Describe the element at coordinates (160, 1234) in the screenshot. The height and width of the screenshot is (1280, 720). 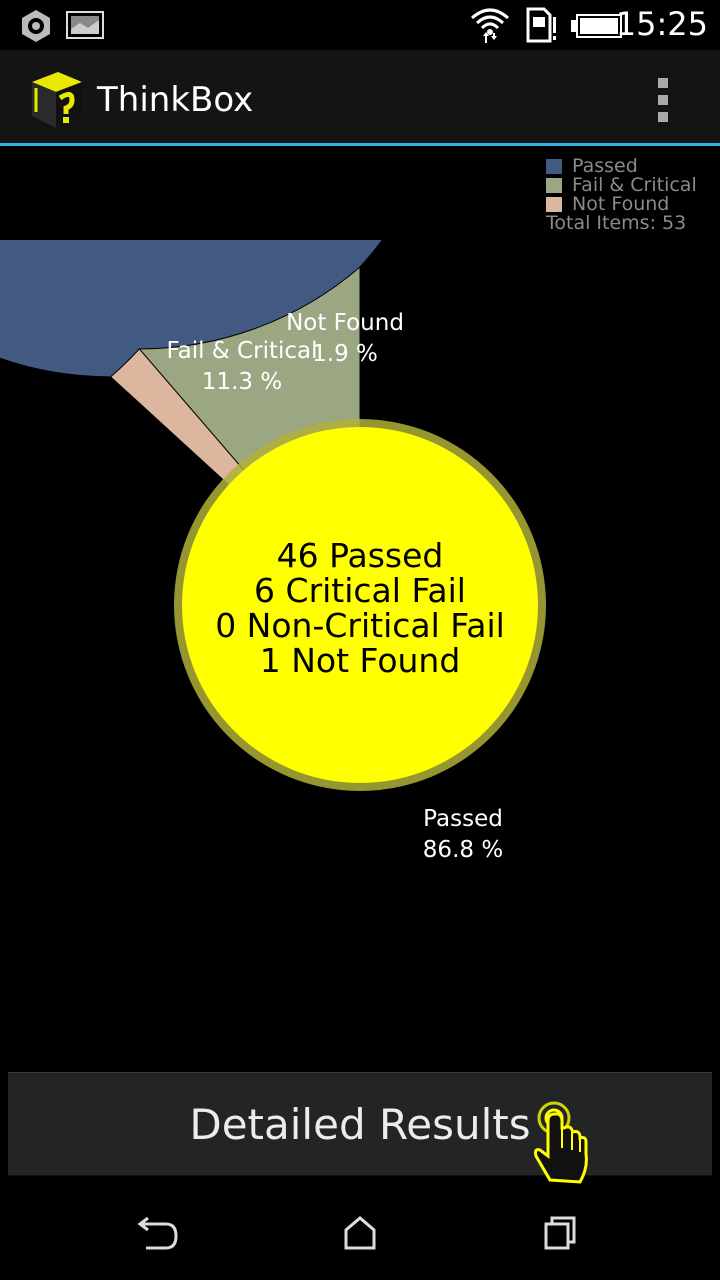
I see `back-icon` at that location.